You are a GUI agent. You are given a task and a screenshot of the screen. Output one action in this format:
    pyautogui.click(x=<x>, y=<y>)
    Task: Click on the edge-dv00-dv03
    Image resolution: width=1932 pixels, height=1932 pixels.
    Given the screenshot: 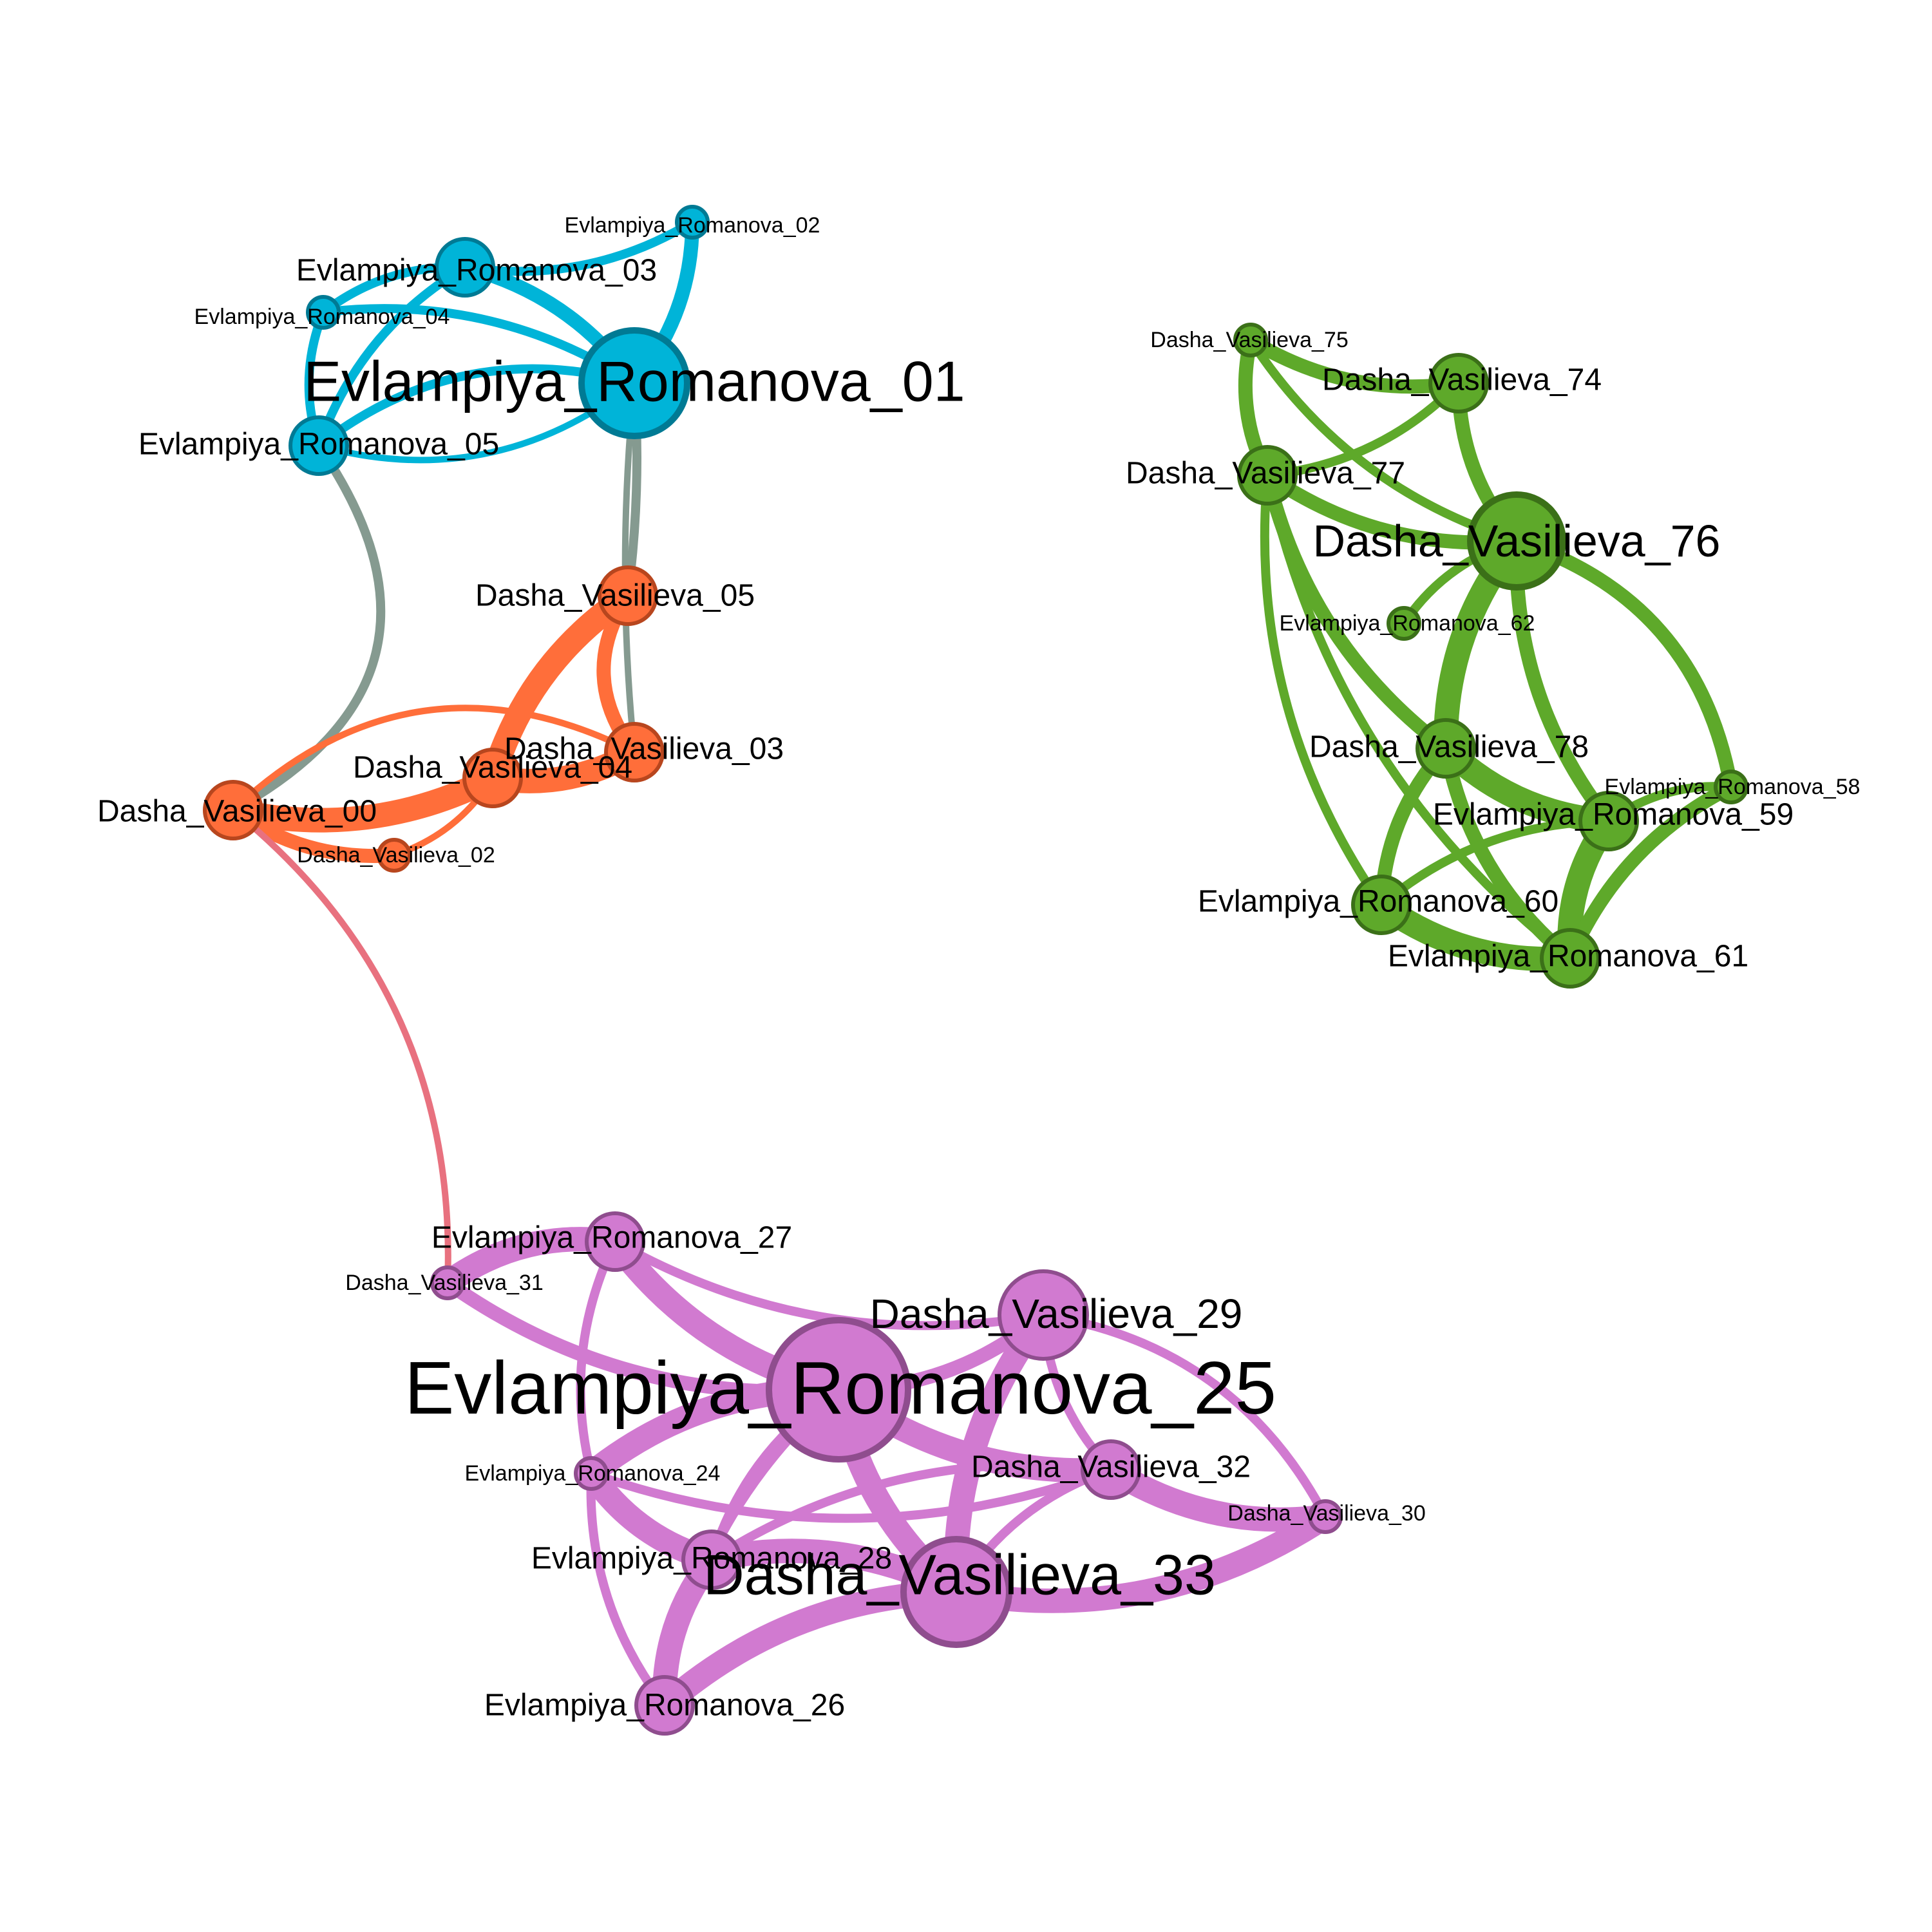 What is the action you would take?
    pyautogui.click(x=434, y=759)
    